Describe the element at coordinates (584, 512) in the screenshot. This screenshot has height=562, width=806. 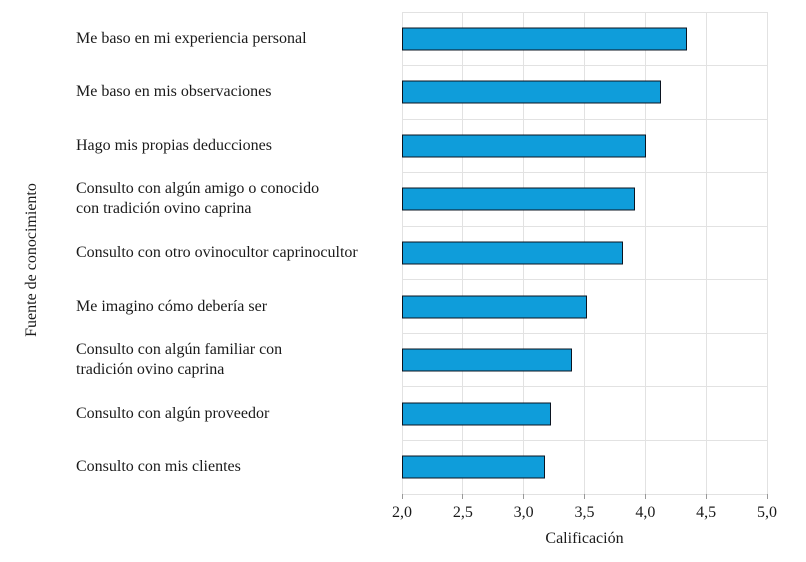
I see `x-axis-tick-label: 3,5` at that location.